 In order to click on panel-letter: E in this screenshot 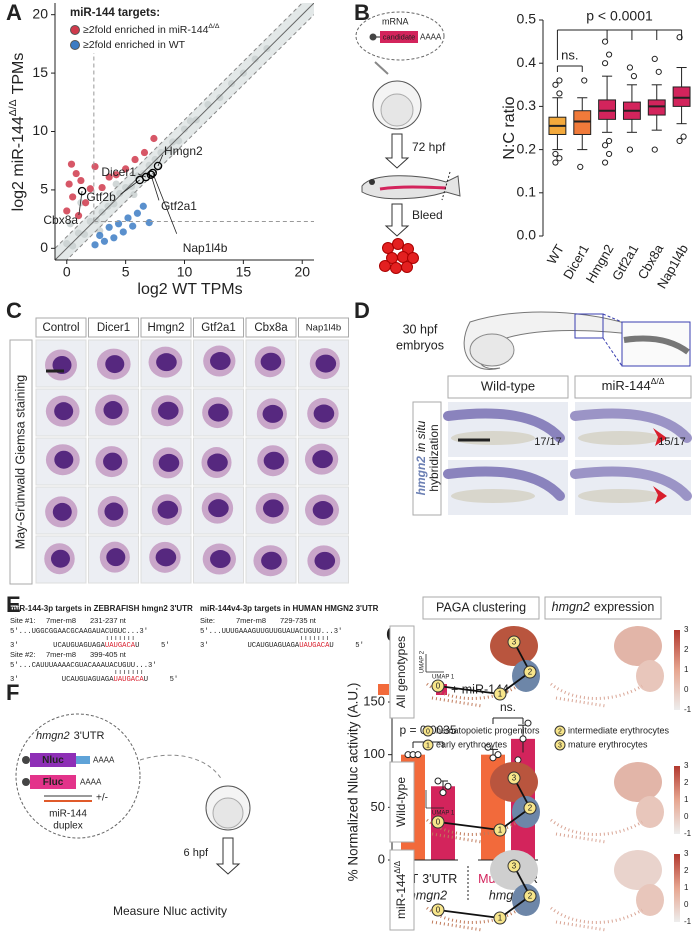, I will do `click(13, 604)`.